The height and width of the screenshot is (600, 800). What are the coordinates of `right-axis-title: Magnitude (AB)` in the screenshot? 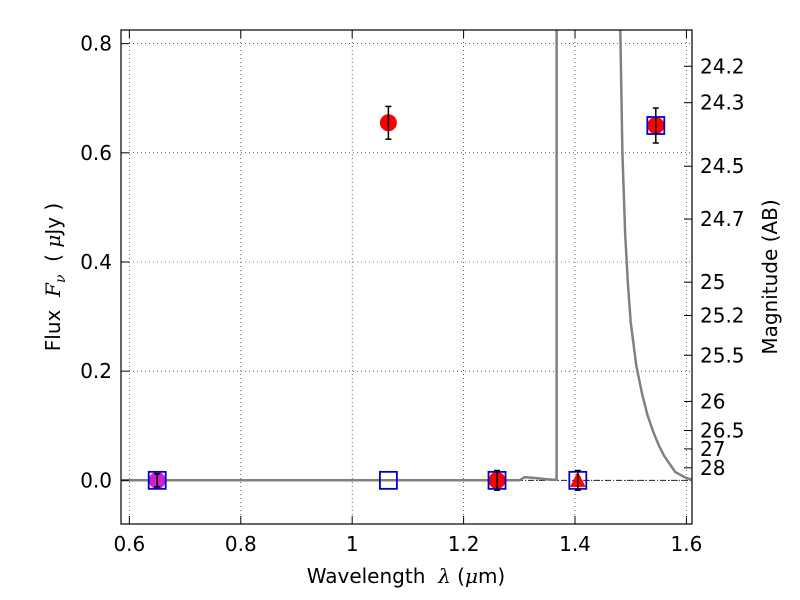 It's located at (770, 276).